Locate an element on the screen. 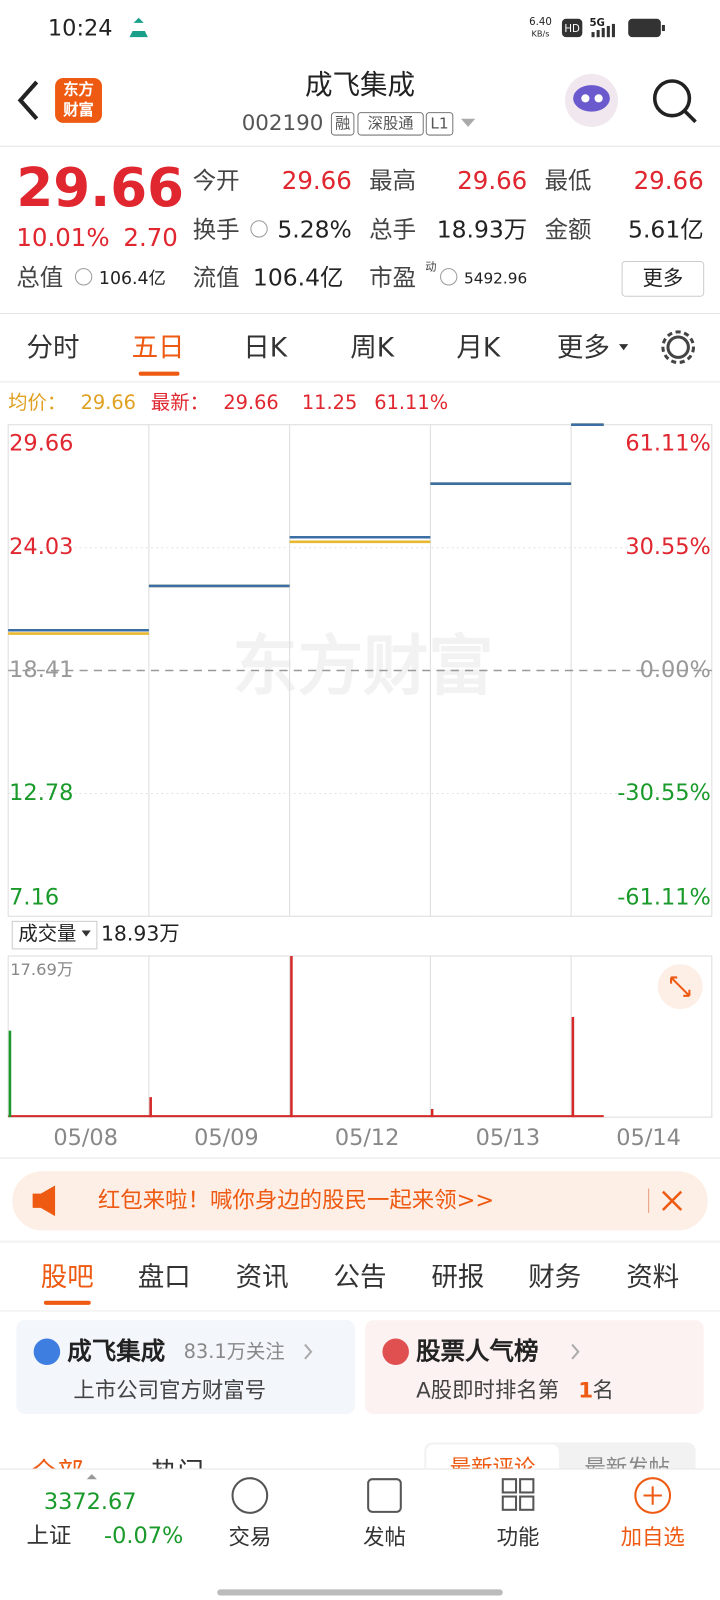  stock-code: 002190 is located at coordinates (283, 123).